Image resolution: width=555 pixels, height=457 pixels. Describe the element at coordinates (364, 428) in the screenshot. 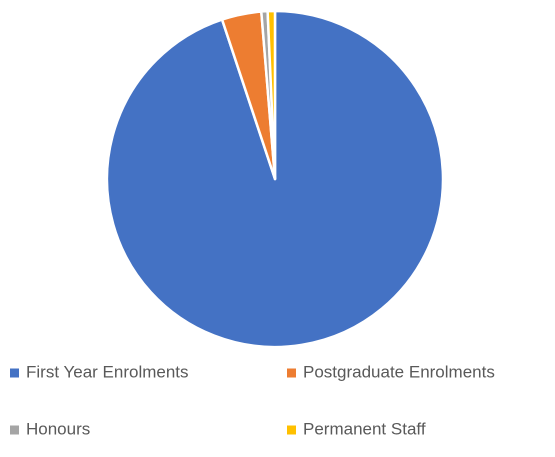

I see `legend-label: Permanent Staff` at that location.